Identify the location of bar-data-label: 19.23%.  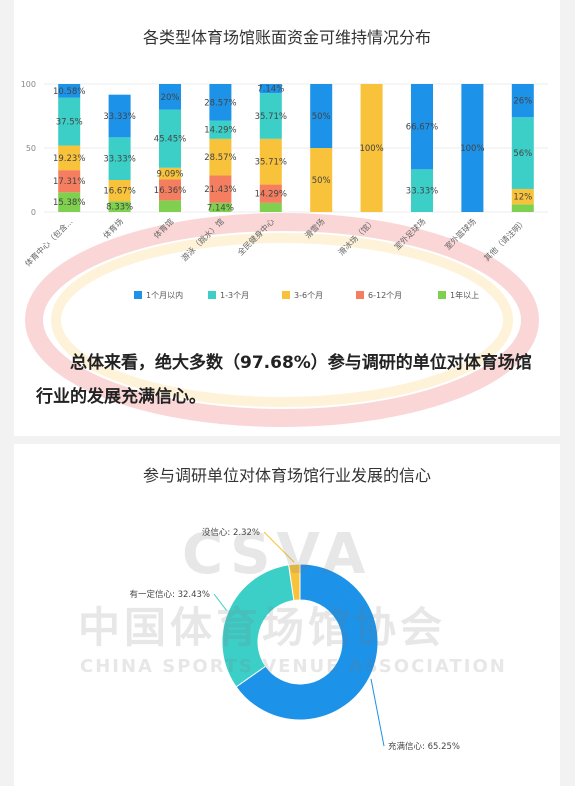
(69, 159).